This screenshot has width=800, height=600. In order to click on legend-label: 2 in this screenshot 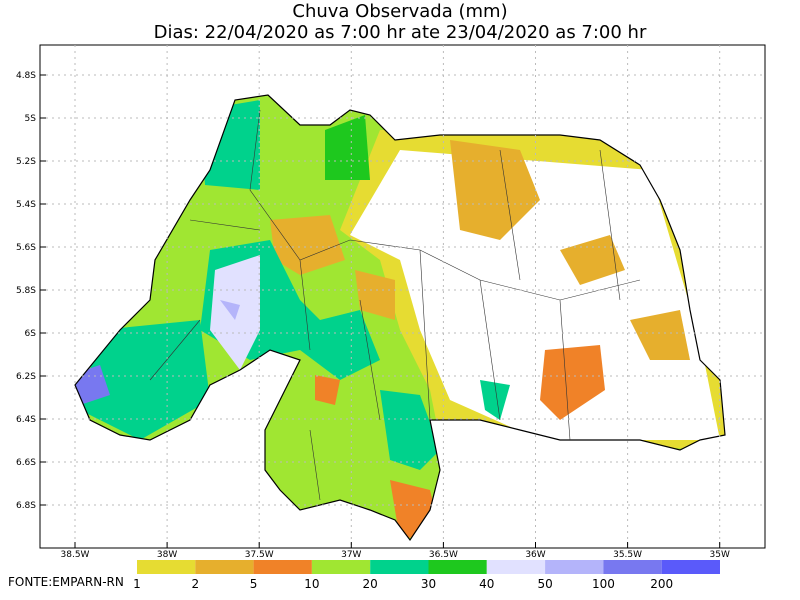, I will do `click(195, 584)`.